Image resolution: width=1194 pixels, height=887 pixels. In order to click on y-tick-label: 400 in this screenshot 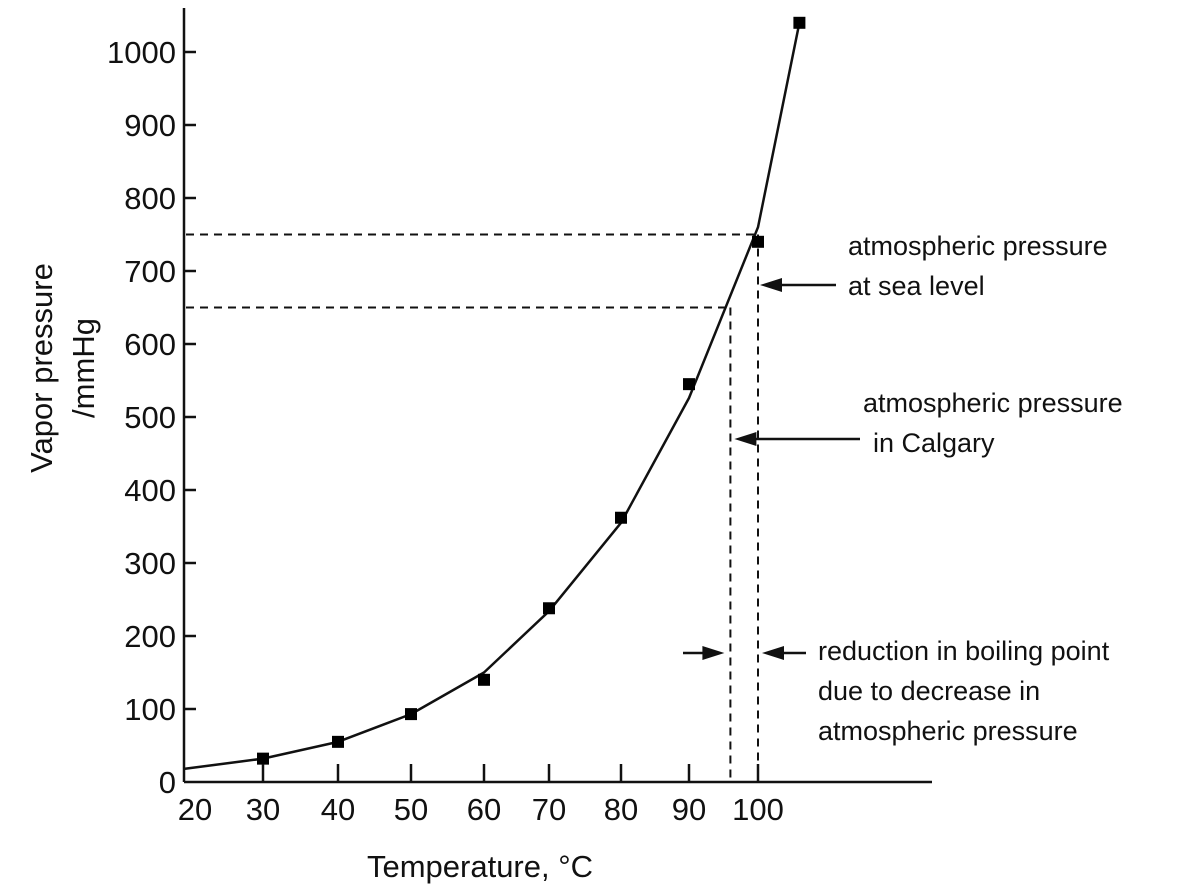, I will do `click(150, 490)`.